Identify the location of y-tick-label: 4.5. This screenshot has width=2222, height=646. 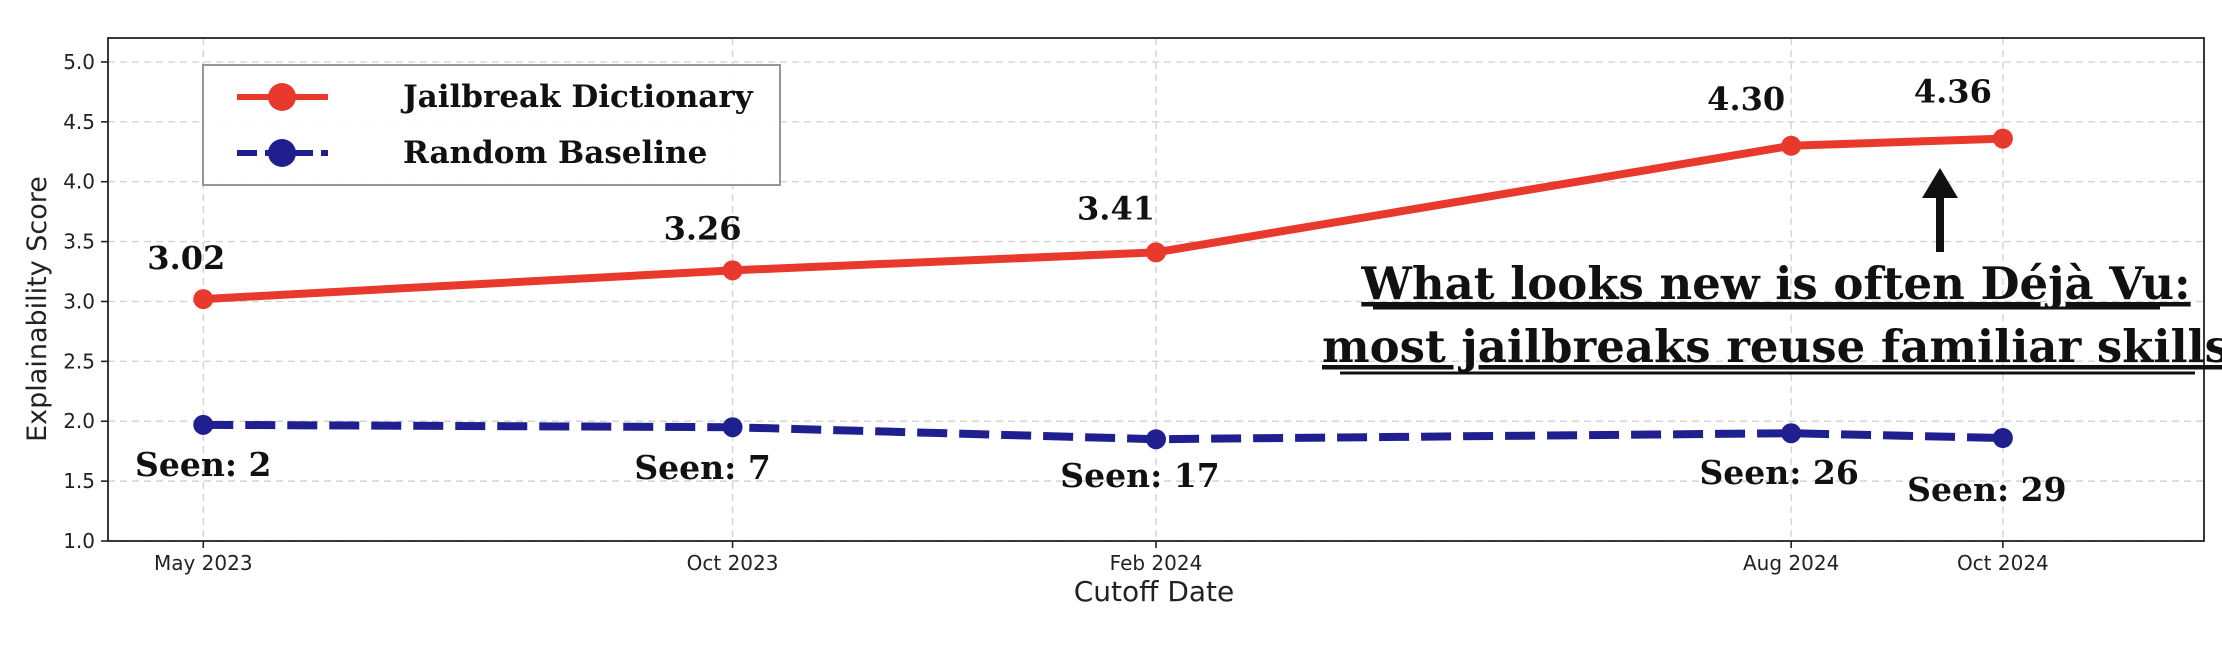
(79, 122).